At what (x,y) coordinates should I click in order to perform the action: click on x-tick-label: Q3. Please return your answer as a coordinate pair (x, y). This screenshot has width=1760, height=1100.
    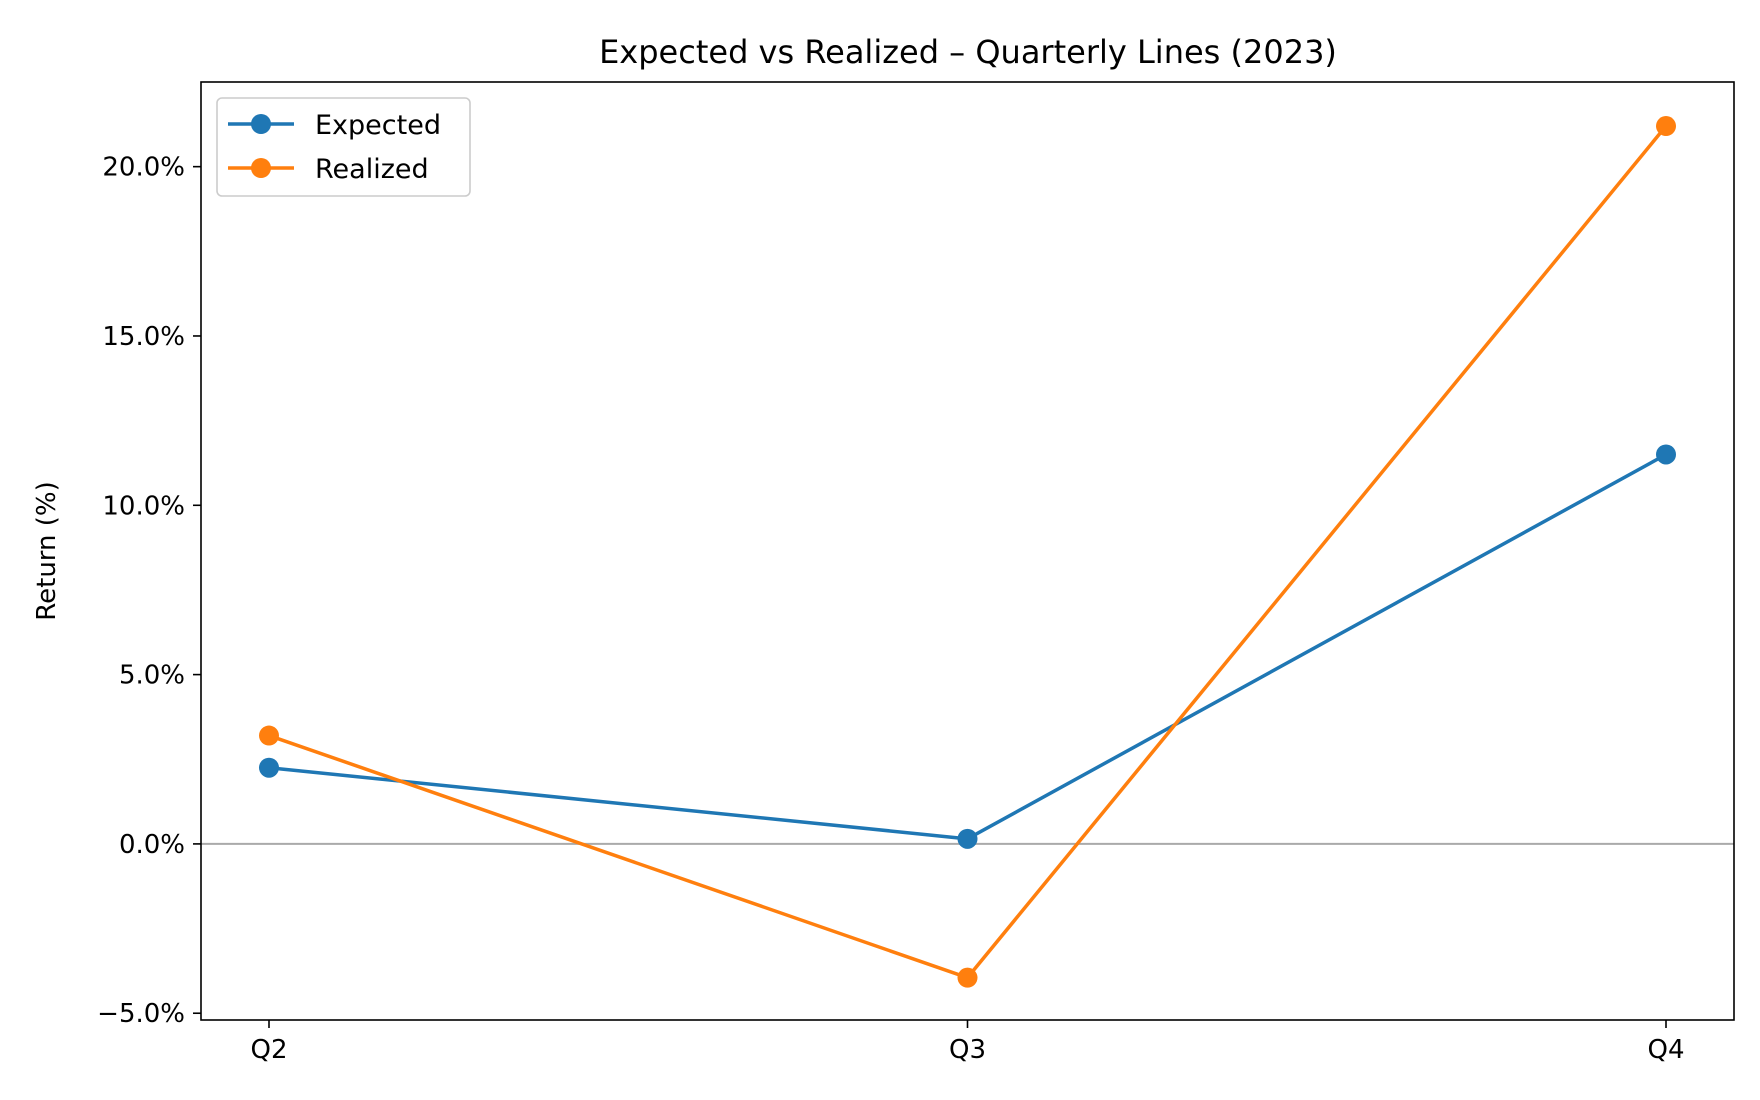
    Looking at the image, I should click on (967, 1050).